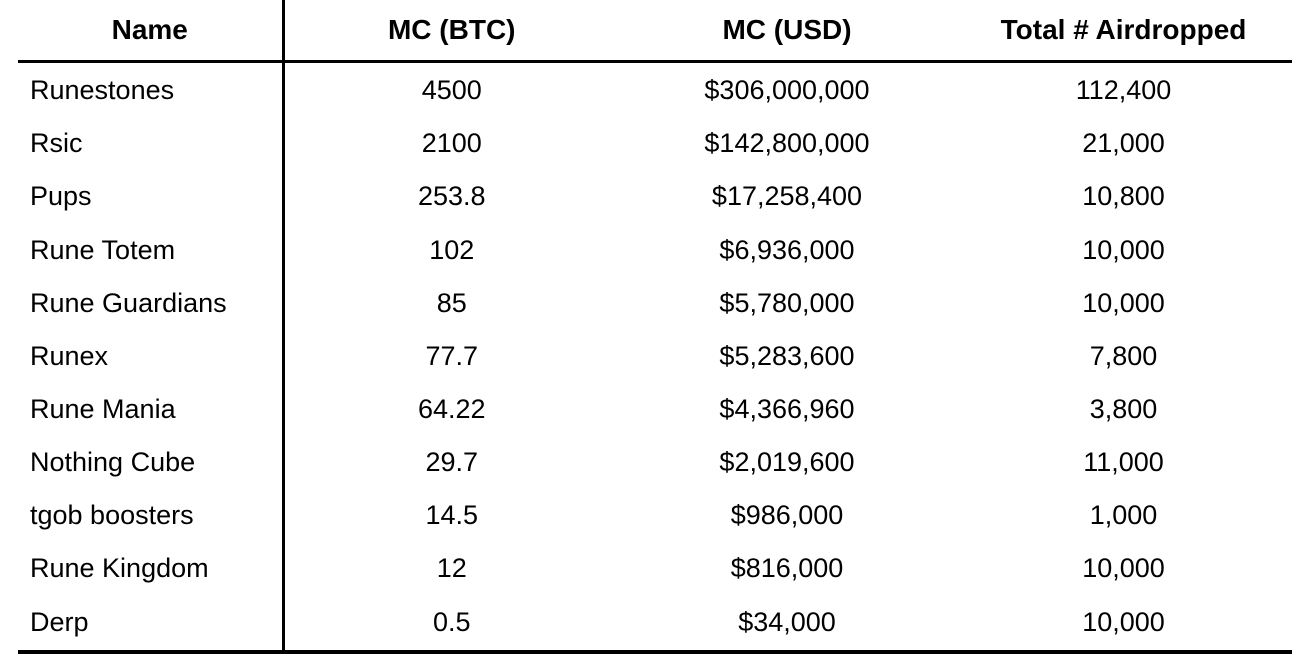 The height and width of the screenshot is (666, 1292). Describe the element at coordinates (655, 516) in the screenshot. I see `table-row: tgob boosters 14.5 $986,000 1,000` at that location.